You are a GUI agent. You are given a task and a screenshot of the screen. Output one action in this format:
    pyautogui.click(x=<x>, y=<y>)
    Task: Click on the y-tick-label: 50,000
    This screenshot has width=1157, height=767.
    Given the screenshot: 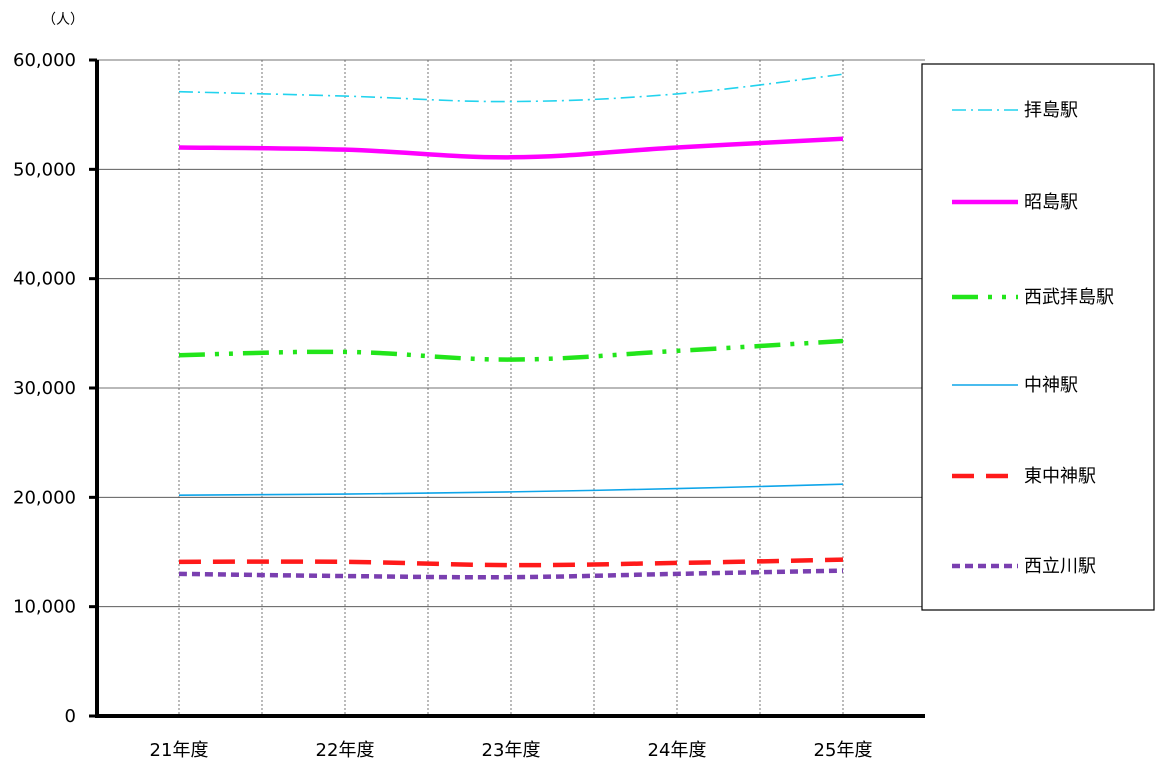 What is the action you would take?
    pyautogui.click(x=44, y=169)
    